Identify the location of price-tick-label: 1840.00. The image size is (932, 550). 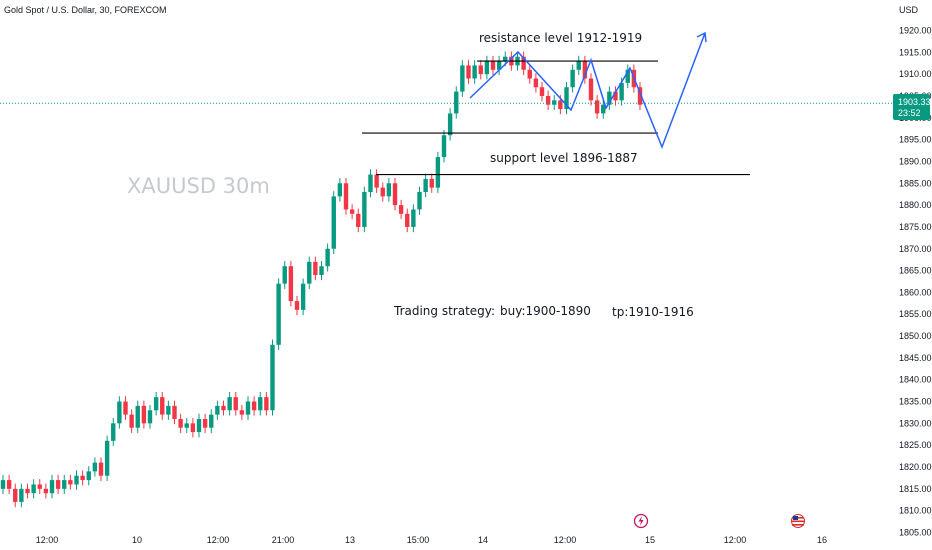
(915, 380).